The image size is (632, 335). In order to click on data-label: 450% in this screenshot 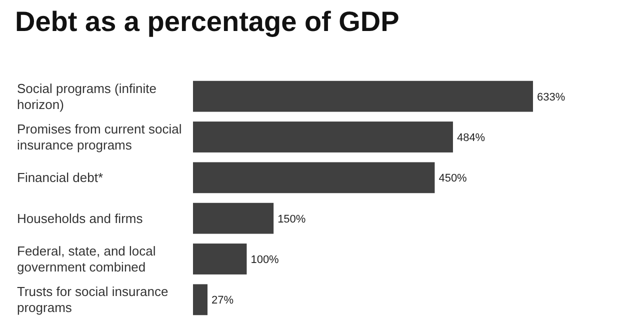, I will do `click(453, 178)`.